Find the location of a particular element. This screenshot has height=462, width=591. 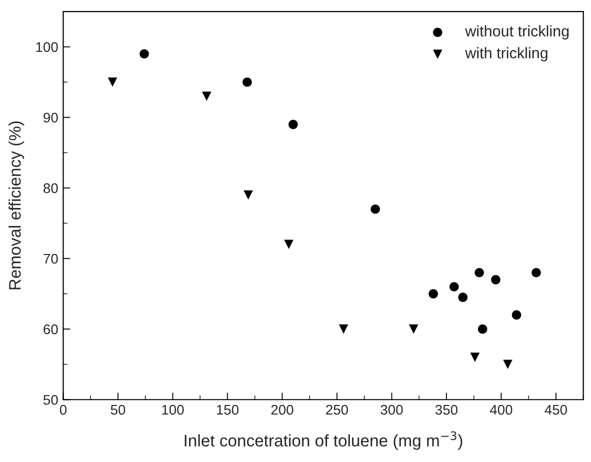

x-axis-title: Inlet concetration of toluene (mg m$^{−3}$) is located at coordinates (323, 440).